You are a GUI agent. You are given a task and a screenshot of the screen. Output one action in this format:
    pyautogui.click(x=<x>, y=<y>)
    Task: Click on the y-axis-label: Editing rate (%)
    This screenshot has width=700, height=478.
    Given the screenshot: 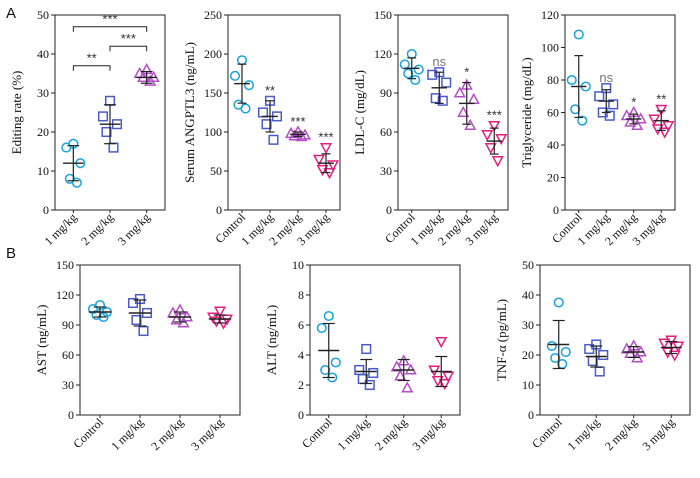 What is the action you would take?
    pyautogui.click(x=16, y=113)
    